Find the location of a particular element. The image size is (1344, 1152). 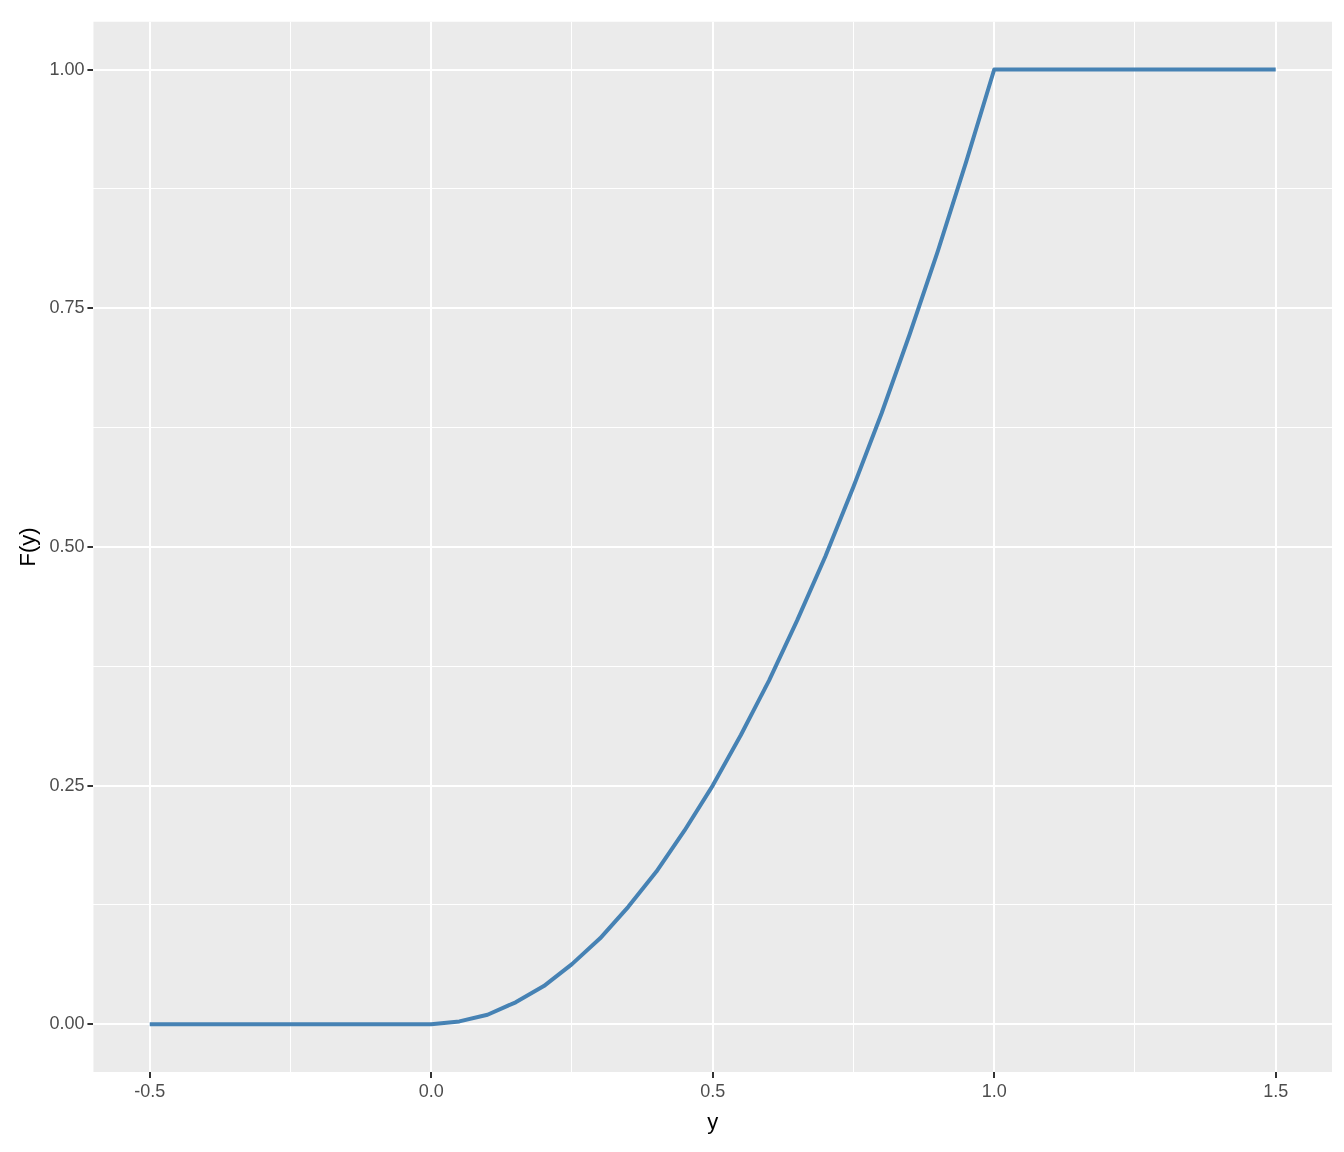

y-tick-label: 0.00 is located at coordinates (67, 1023).